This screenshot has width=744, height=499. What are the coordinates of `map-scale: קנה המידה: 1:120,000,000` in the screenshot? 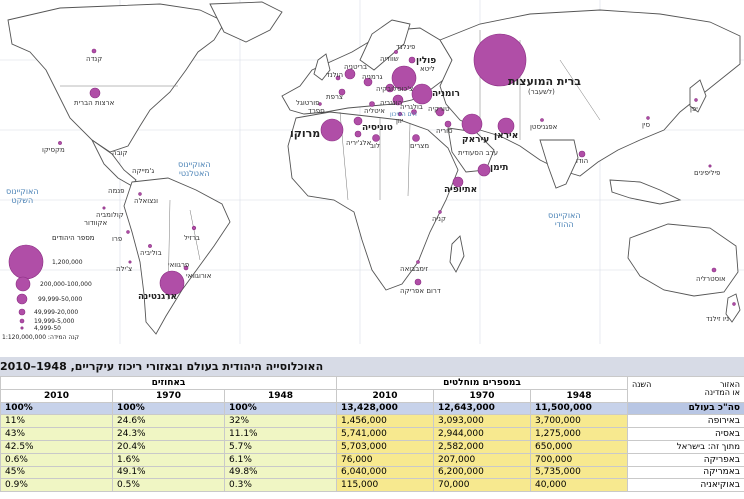 It's located at (40, 337).